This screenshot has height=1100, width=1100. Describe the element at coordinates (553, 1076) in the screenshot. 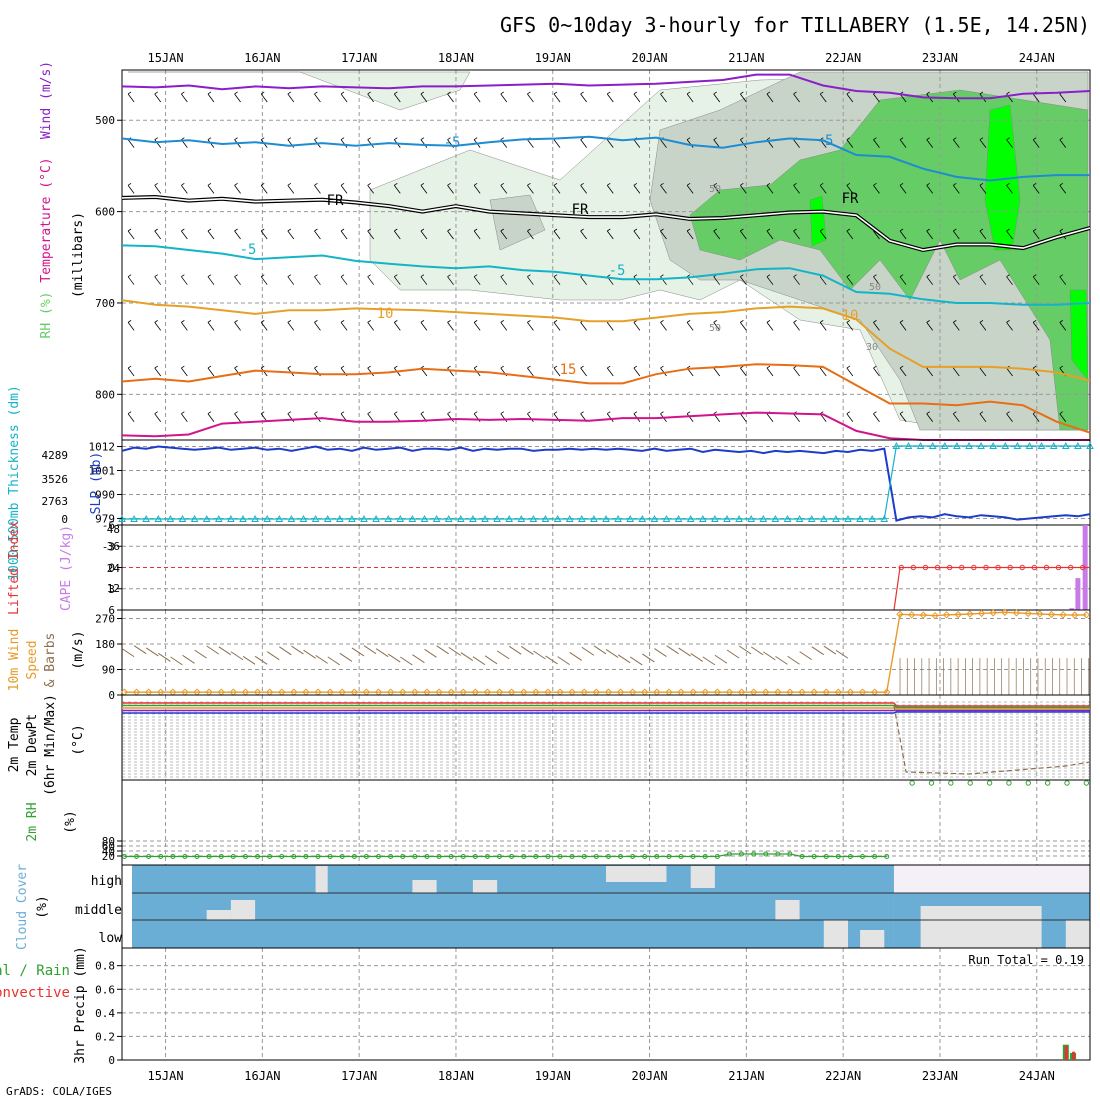

I see `bottom-day-label: 19JAN` at that location.